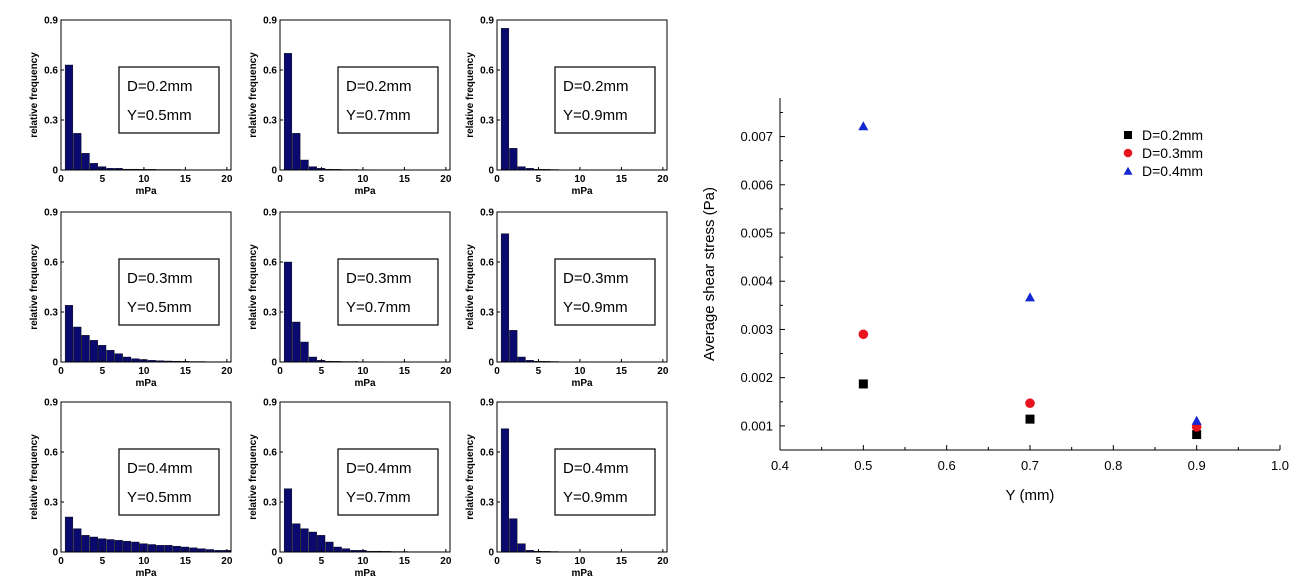 The image size is (1303, 581). What do you see at coordinates (756, 136) in the screenshot?
I see `y-tick-label: 0.007` at bounding box center [756, 136].